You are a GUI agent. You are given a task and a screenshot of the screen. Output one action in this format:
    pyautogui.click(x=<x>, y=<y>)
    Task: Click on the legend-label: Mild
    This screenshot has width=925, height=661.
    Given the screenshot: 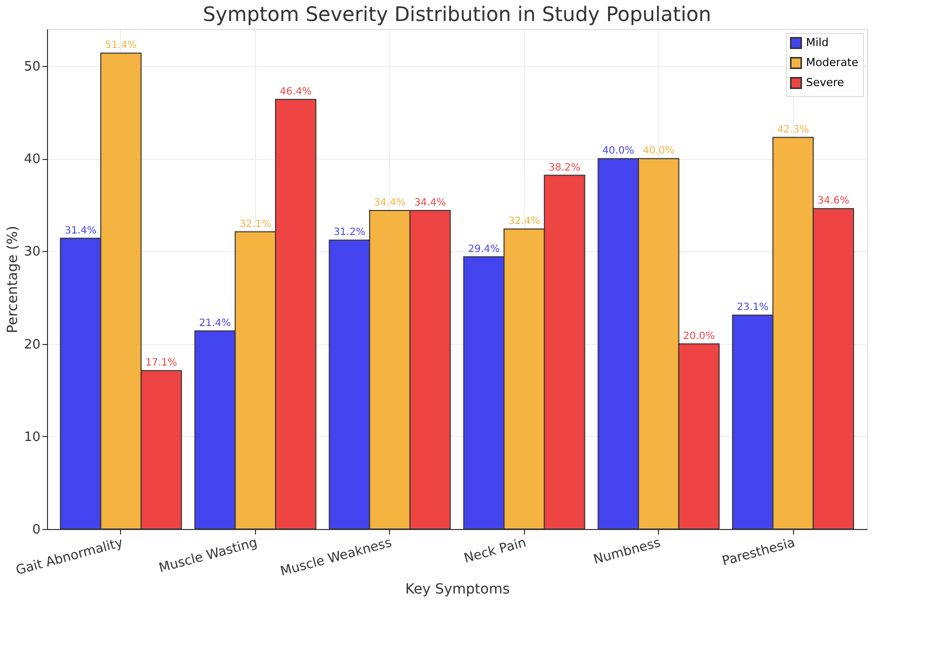 What is the action you would take?
    pyautogui.click(x=817, y=42)
    